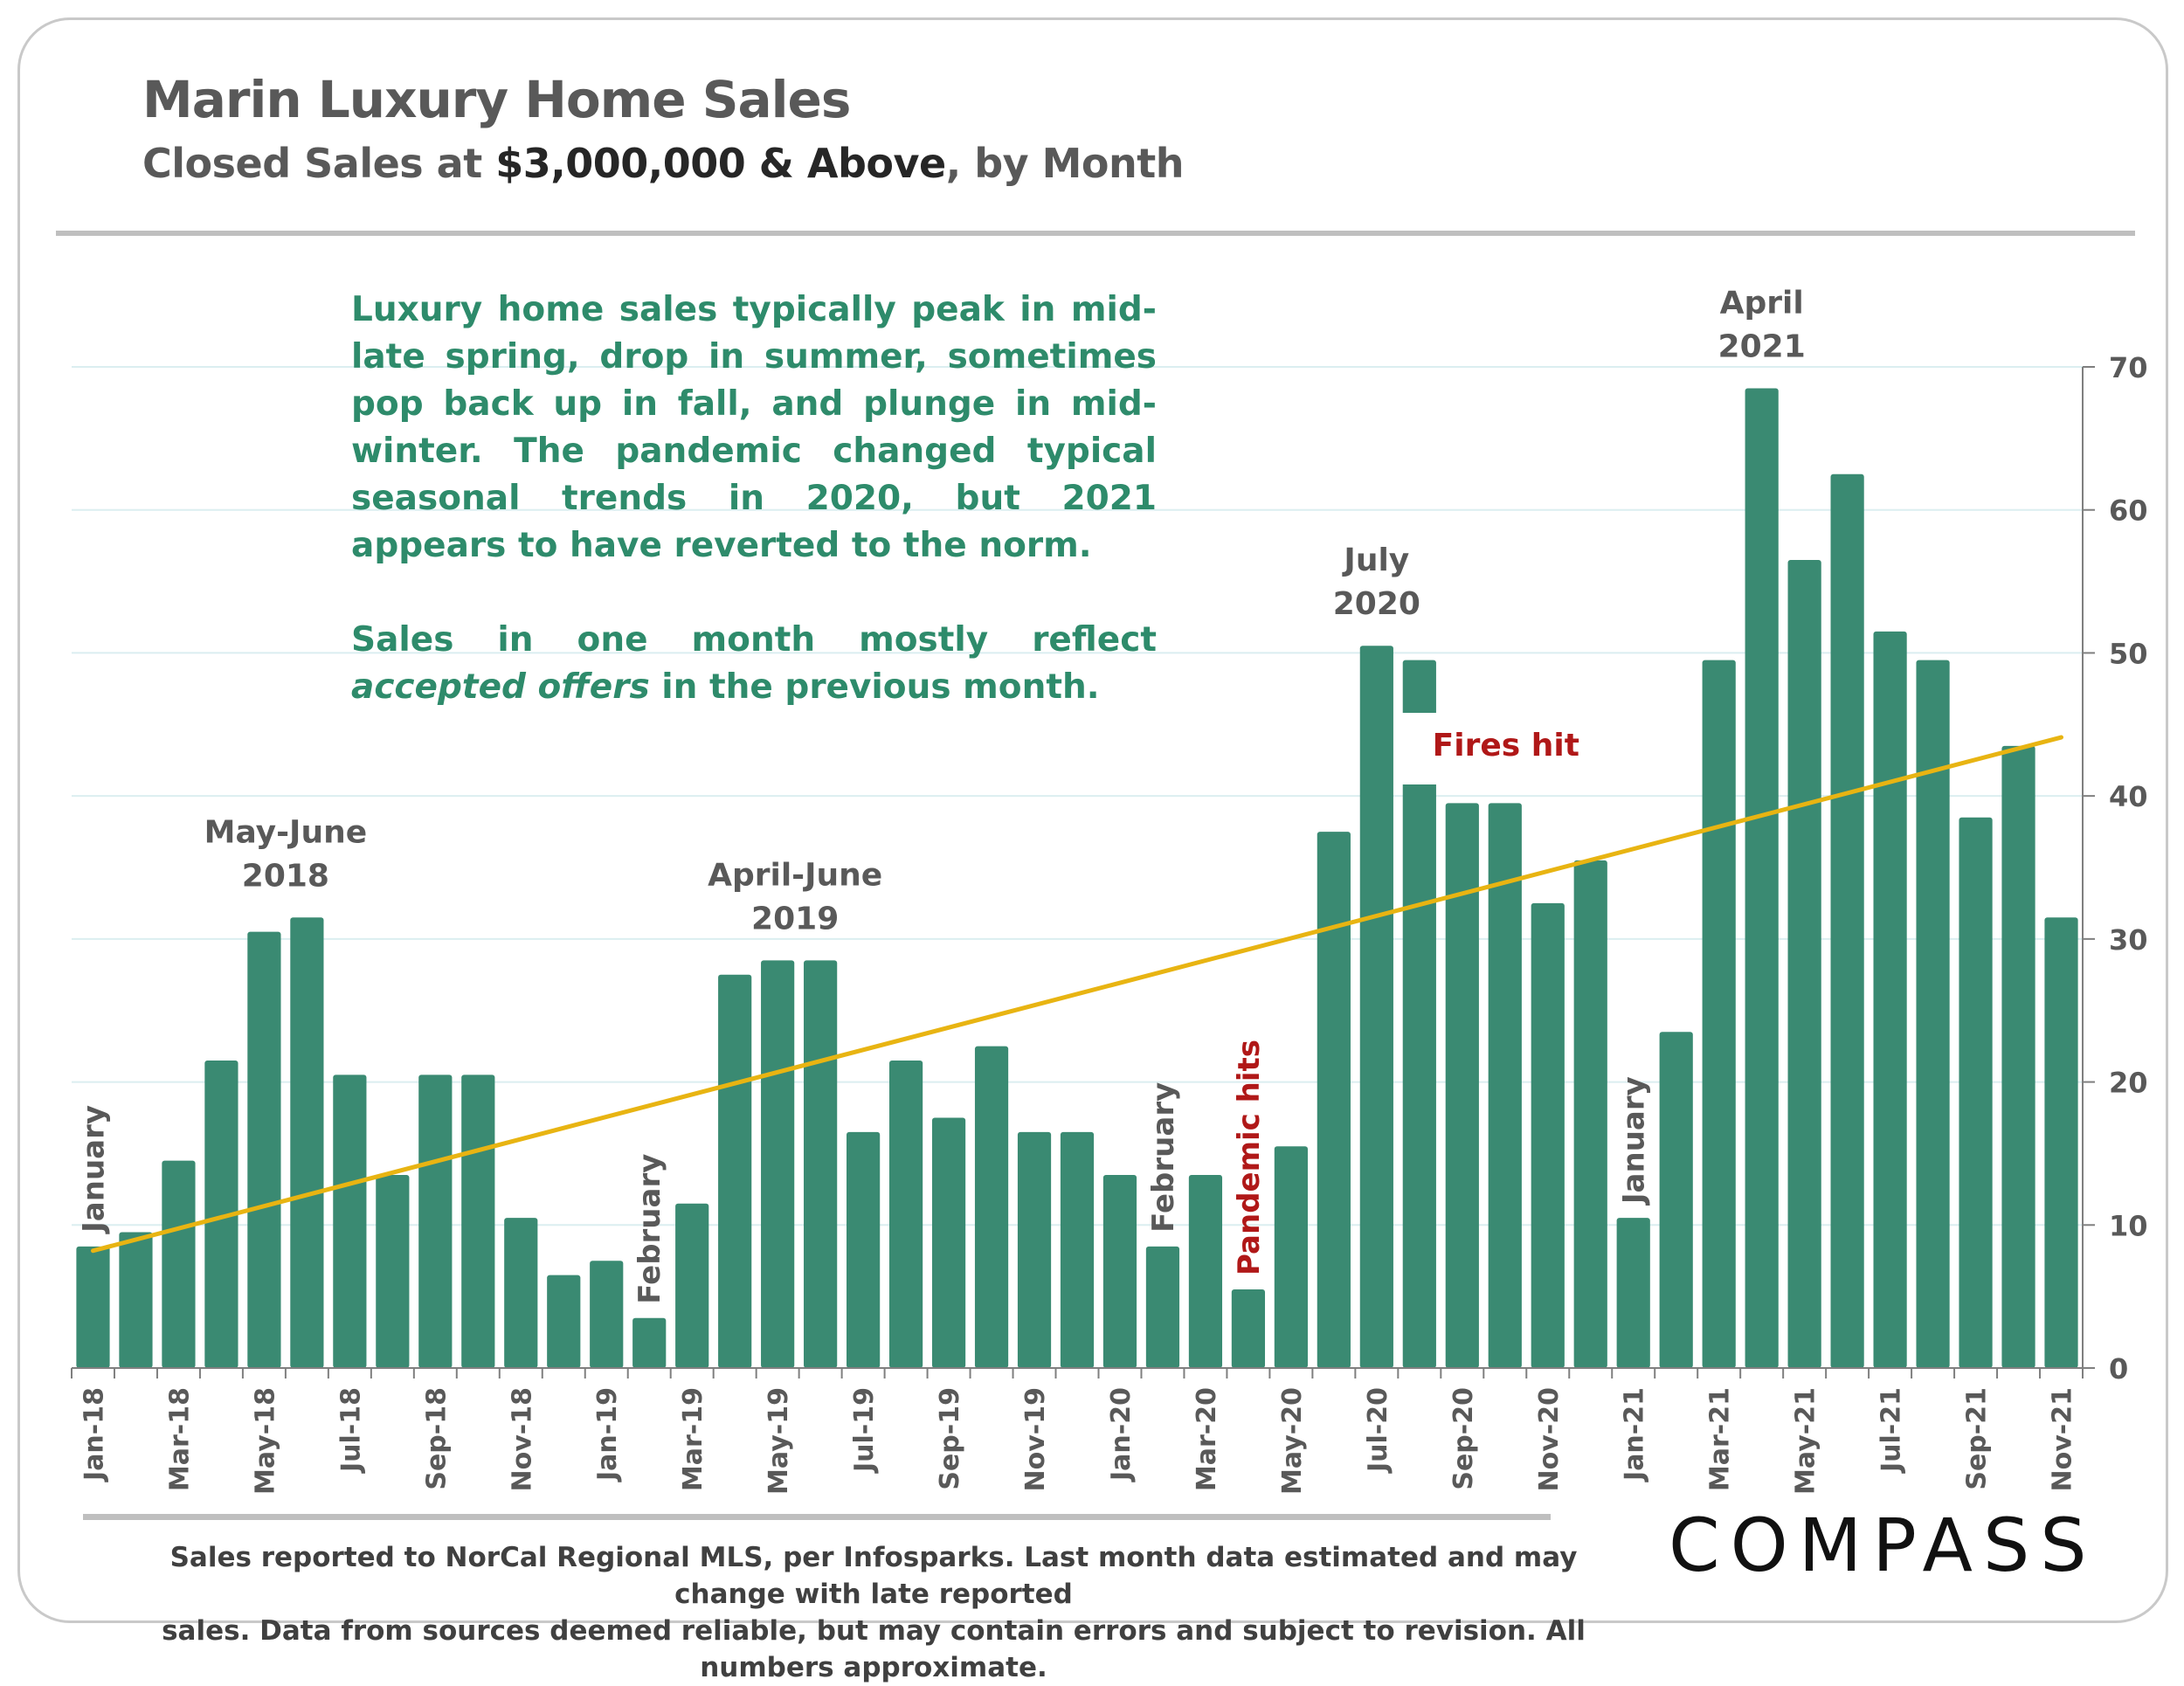  Describe the element at coordinates (950, 1438) in the screenshot. I see `x-tick-label-Sep-19: Sep-19` at that location.